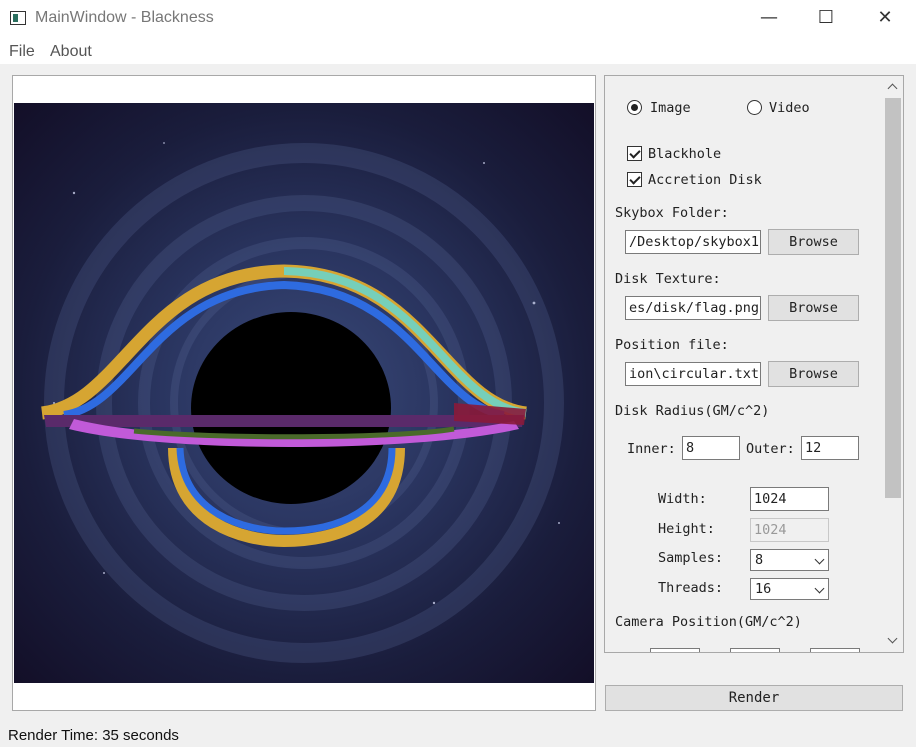 This screenshot has height=747, width=916. What do you see at coordinates (675, 650) in the screenshot?
I see `camera-x-input` at bounding box center [675, 650].